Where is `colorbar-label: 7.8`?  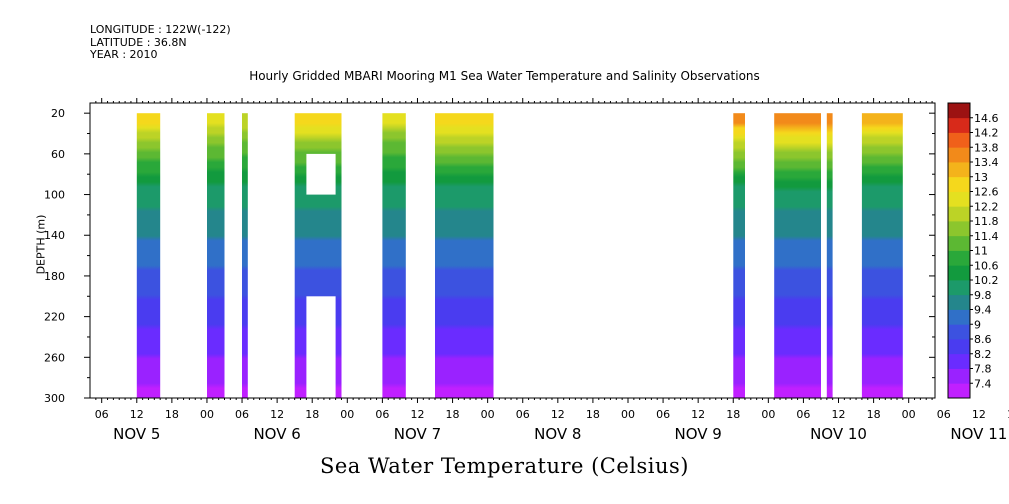
colorbar-label: 7.8 is located at coordinates (983, 369).